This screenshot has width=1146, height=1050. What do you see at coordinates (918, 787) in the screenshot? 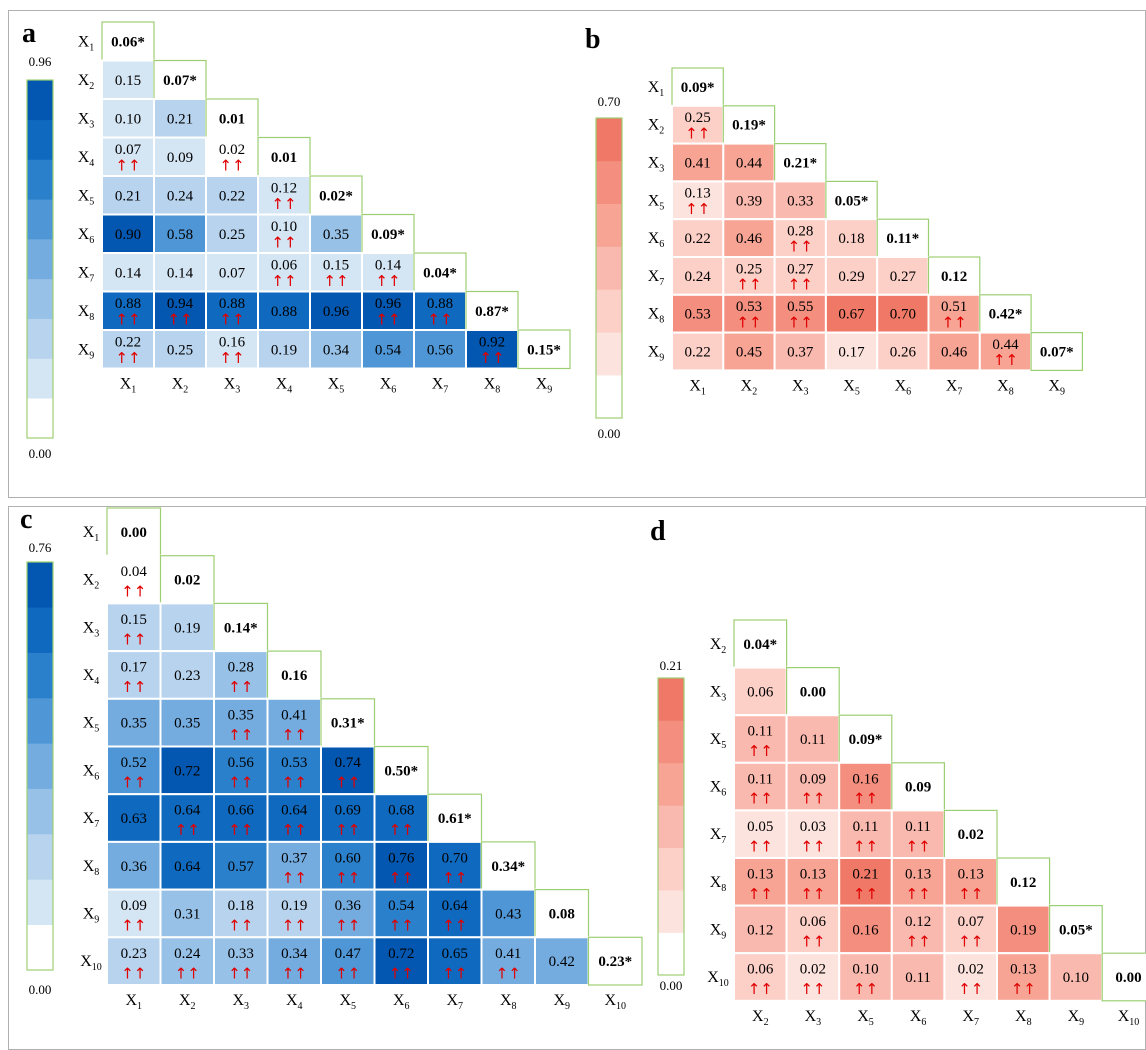
I see `diagonal-cell: 0.09` at bounding box center [918, 787].